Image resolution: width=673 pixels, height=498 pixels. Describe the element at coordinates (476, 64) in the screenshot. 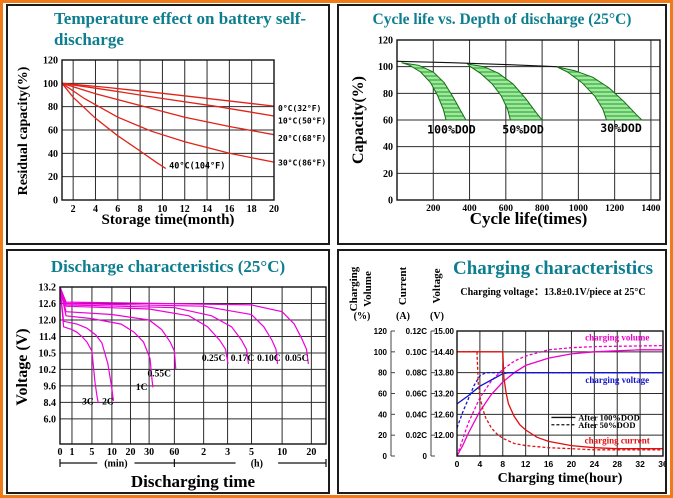

I see `capacity-top-line` at that location.